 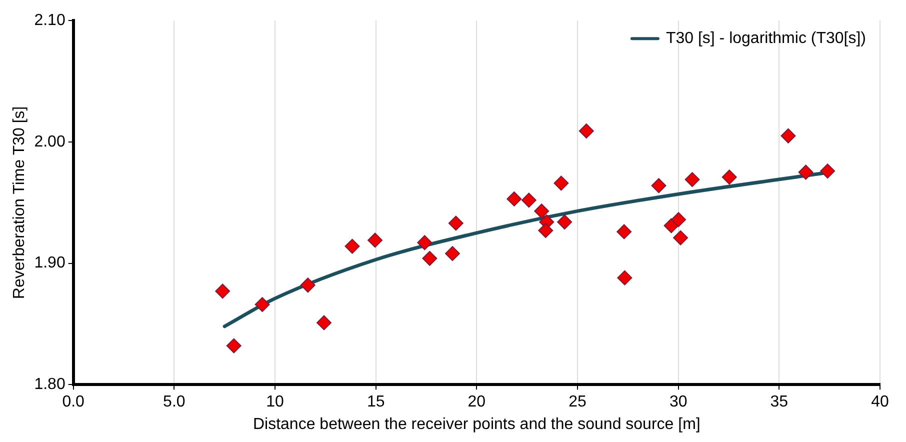 What do you see at coordinates (73, 402) in the screenshot?
I see `x-tick-label: 0.0` at bounding box center [73, 402].